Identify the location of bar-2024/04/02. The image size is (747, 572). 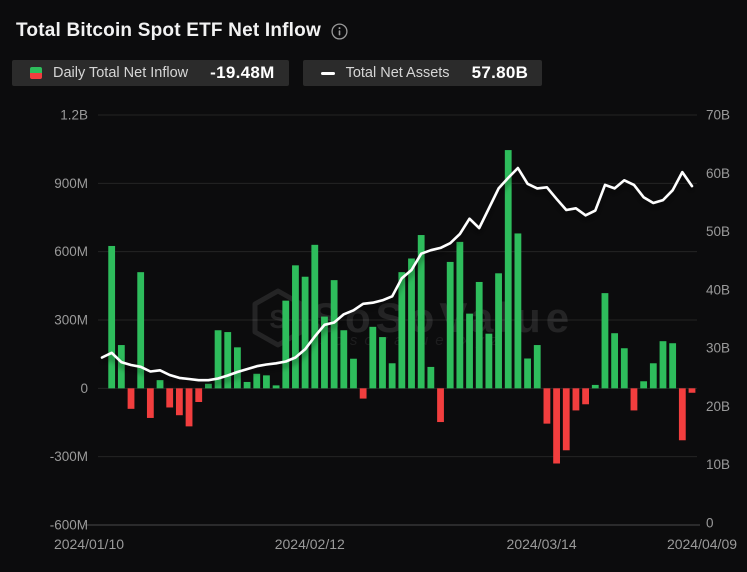
(644, 385).